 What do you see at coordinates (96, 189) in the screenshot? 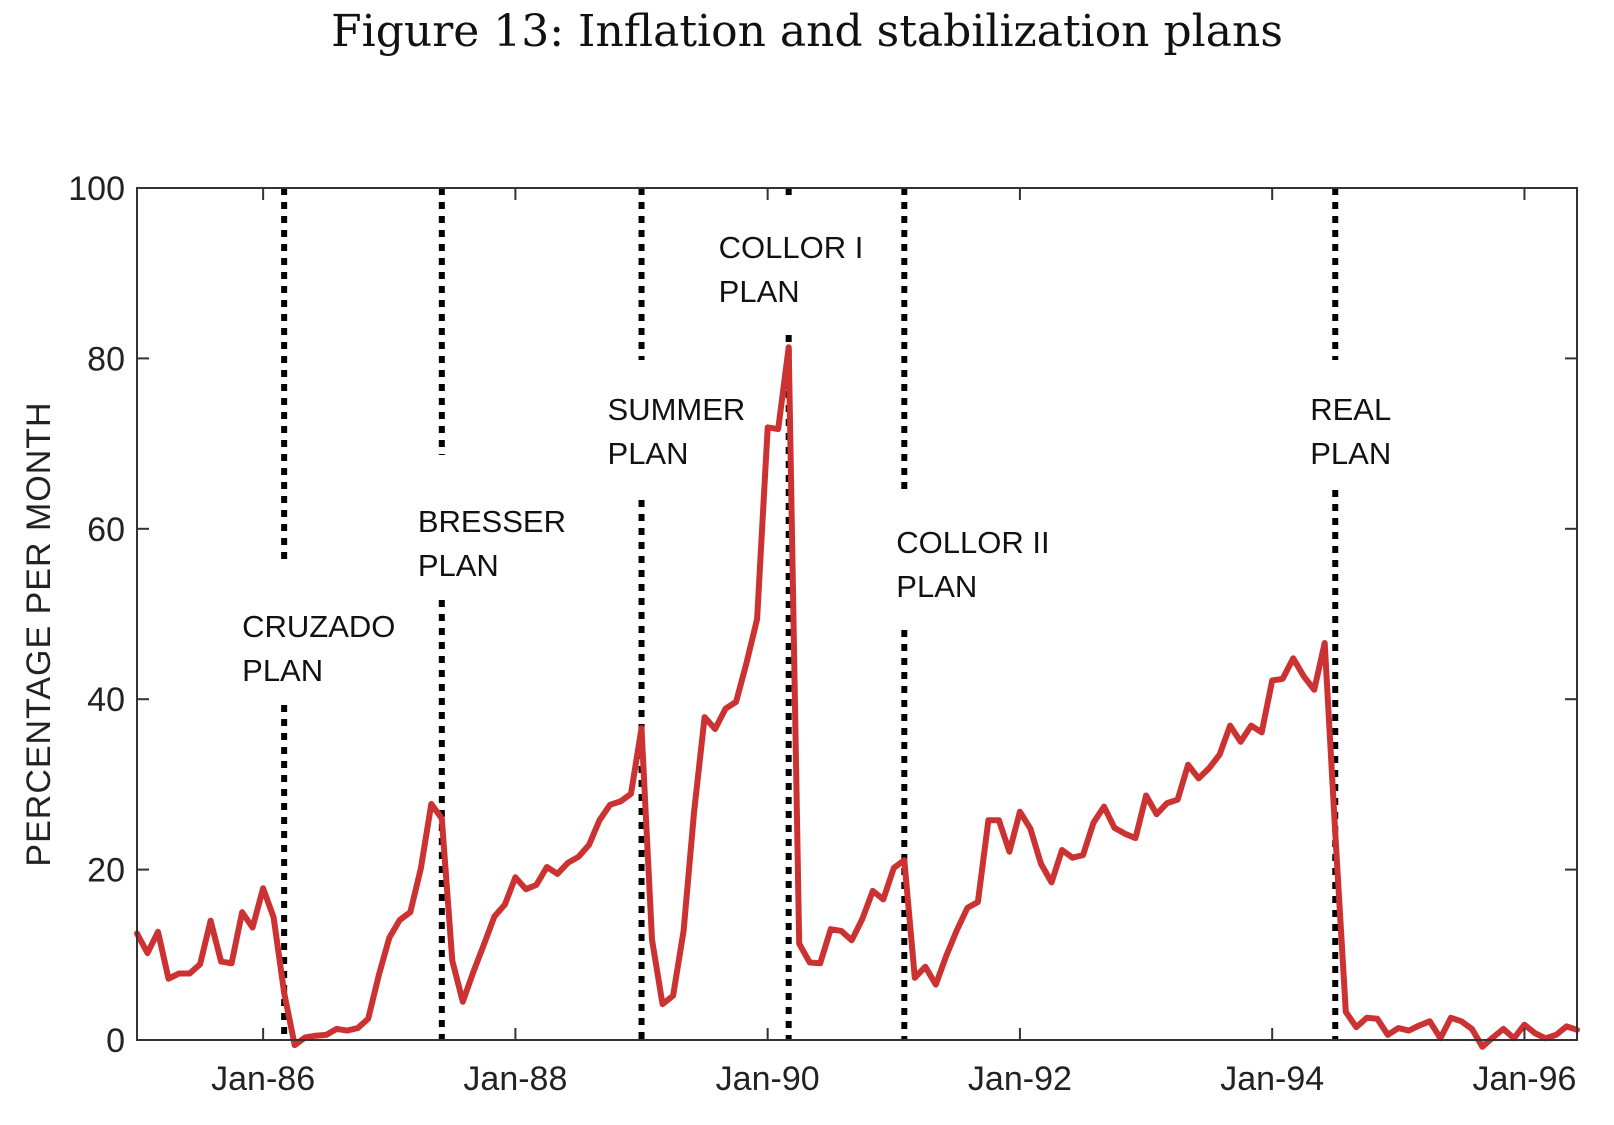
I see `y-tick-label: 100` at bounding box center [96, 189].